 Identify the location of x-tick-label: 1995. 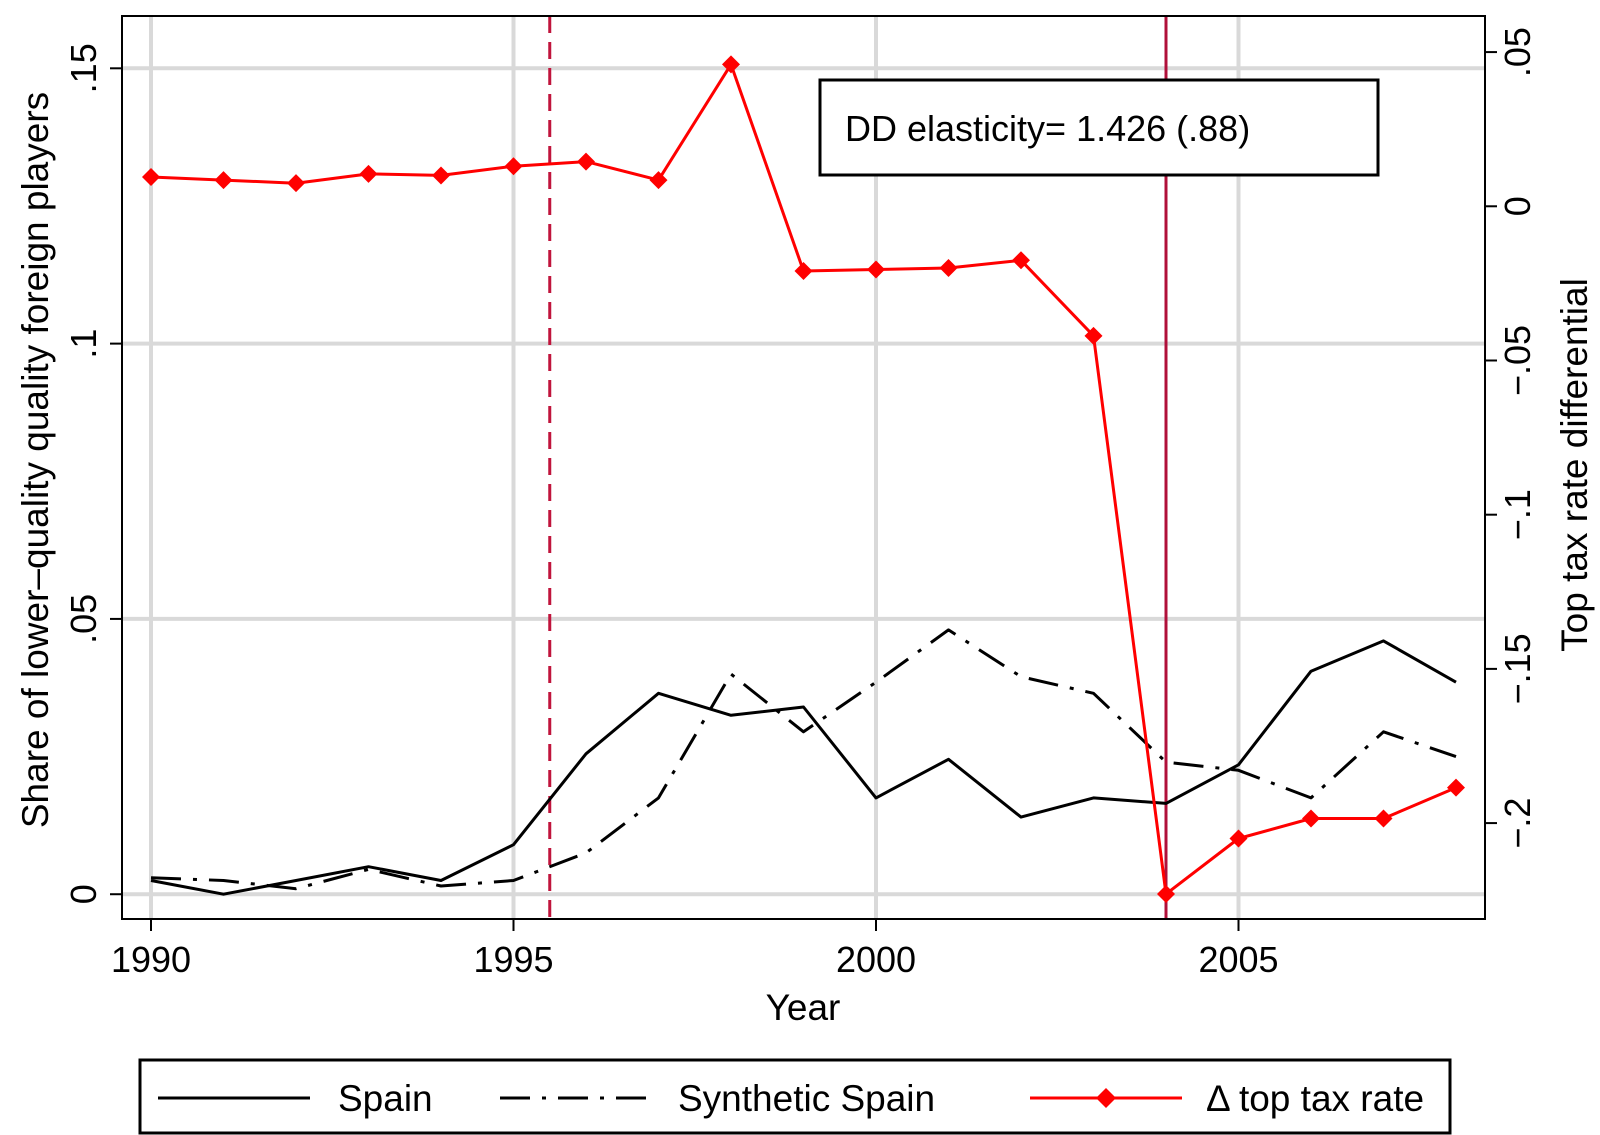
(513, 959).